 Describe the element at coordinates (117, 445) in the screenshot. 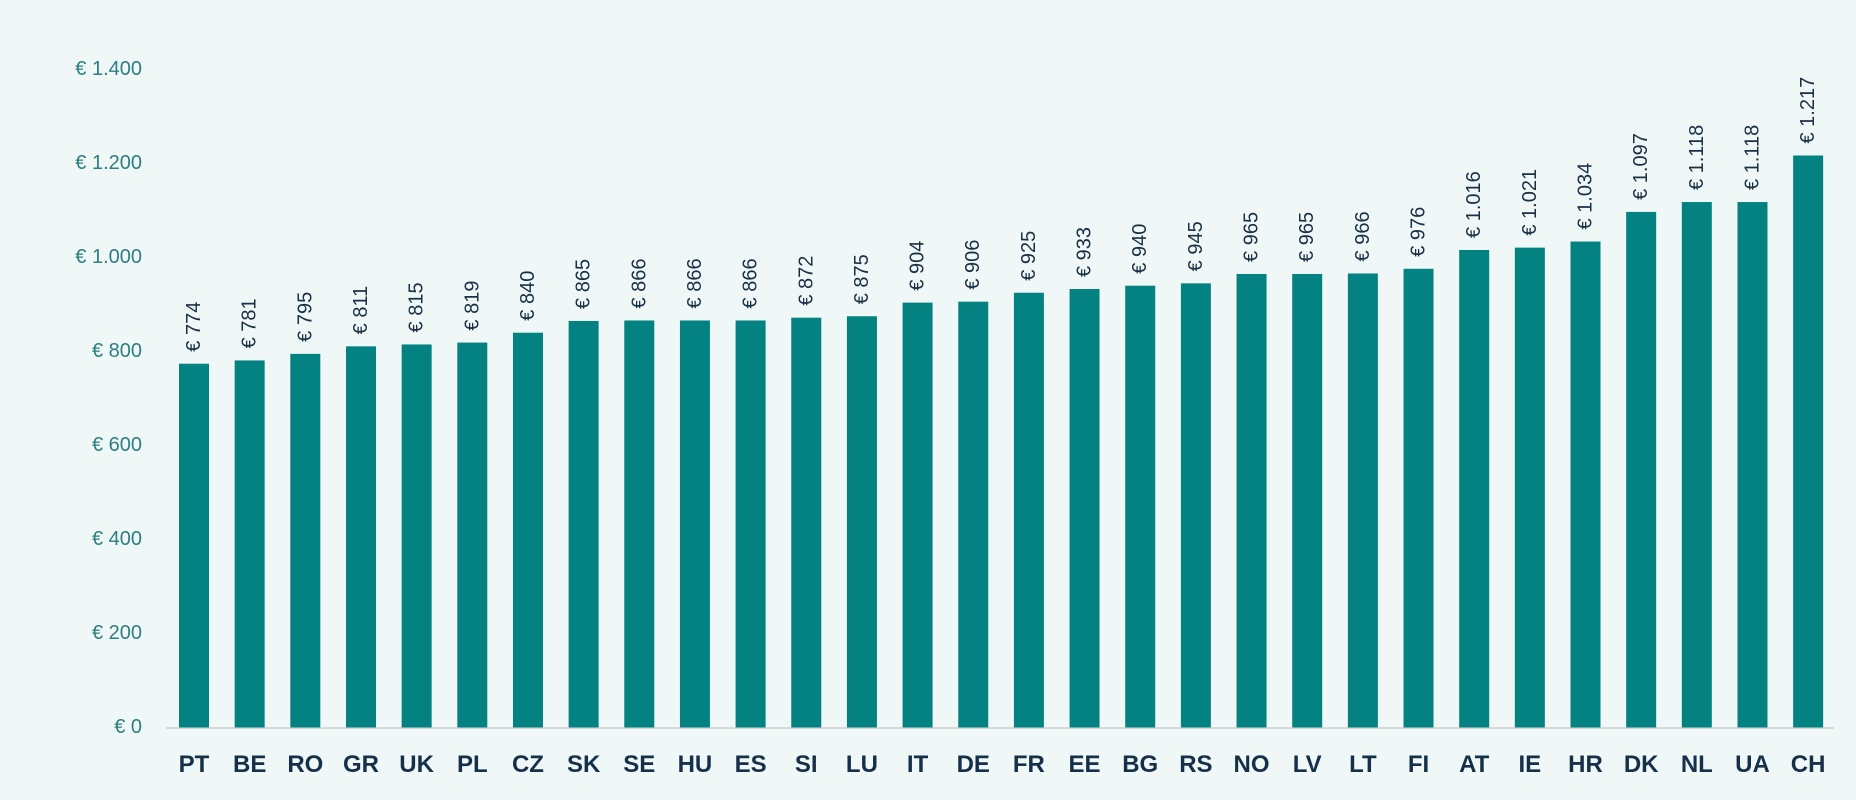

I see `svg-text: € 600` at that location.